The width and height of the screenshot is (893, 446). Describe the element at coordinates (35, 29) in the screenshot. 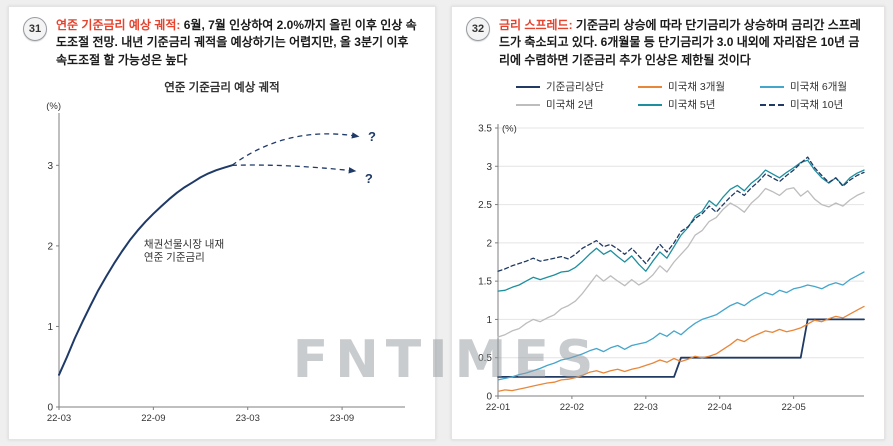

I see `slide-number-badge: 31` at that location.